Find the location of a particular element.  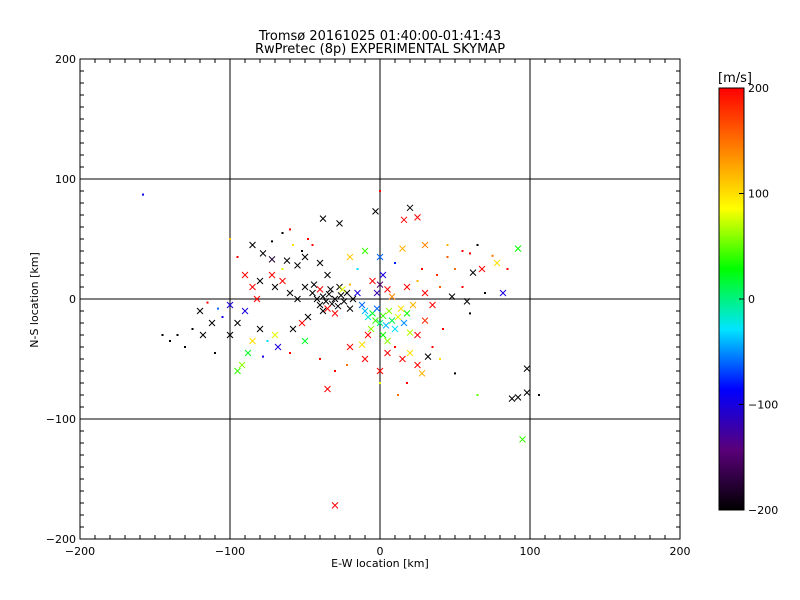

y-tick-label: −100 is located at coordinates (61, 419).